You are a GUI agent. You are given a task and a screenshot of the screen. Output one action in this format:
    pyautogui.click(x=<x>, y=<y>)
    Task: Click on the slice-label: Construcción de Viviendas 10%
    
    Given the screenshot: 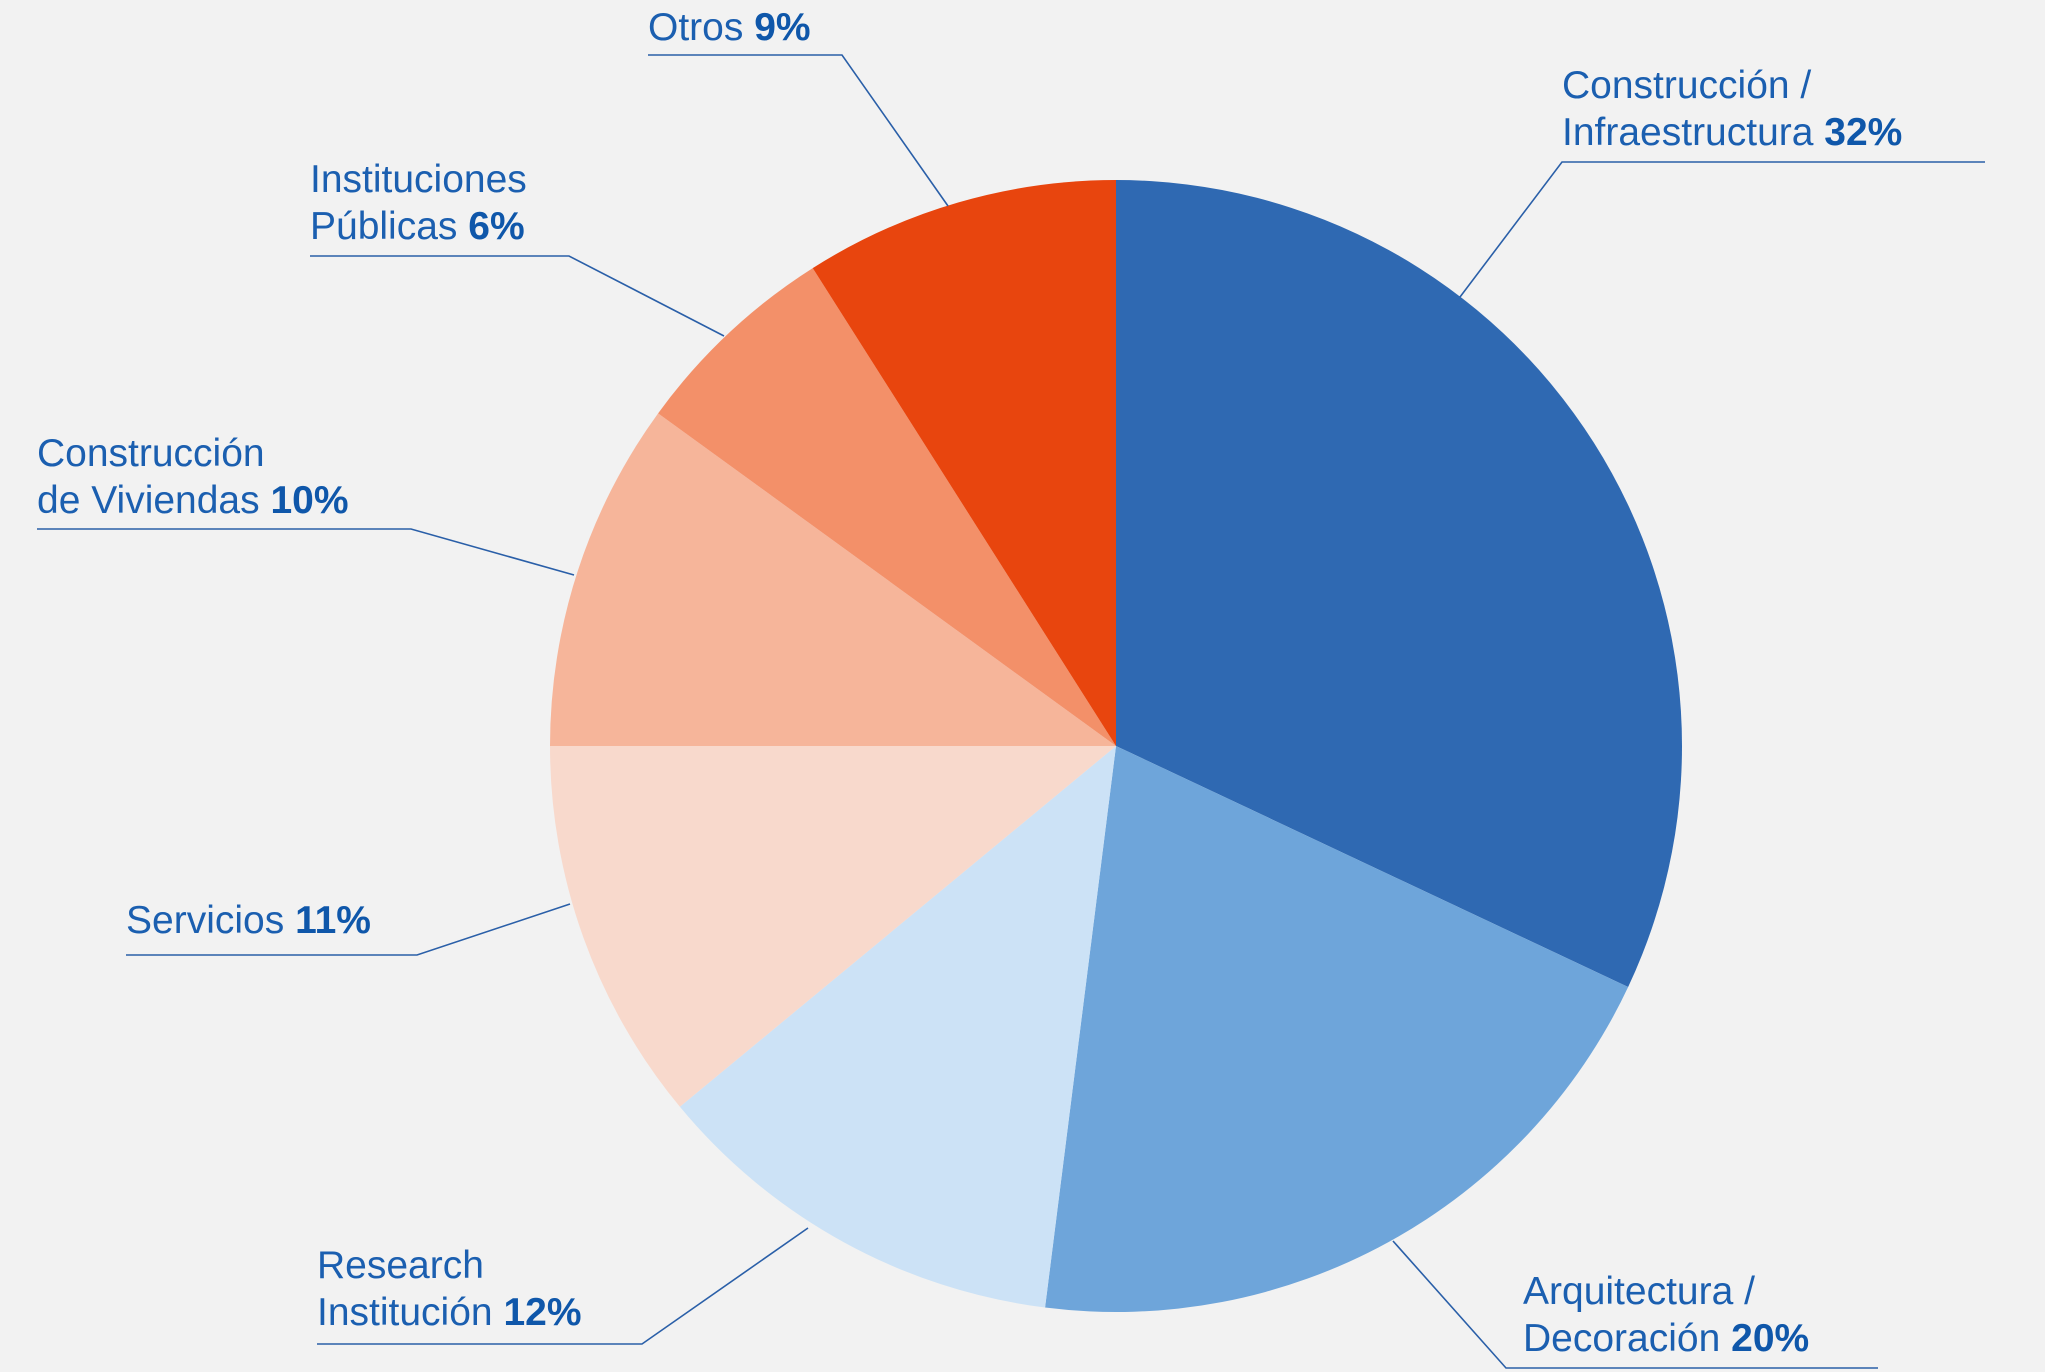 What is the action you would take?
    pyautogui.click(x=193, y=477)
    